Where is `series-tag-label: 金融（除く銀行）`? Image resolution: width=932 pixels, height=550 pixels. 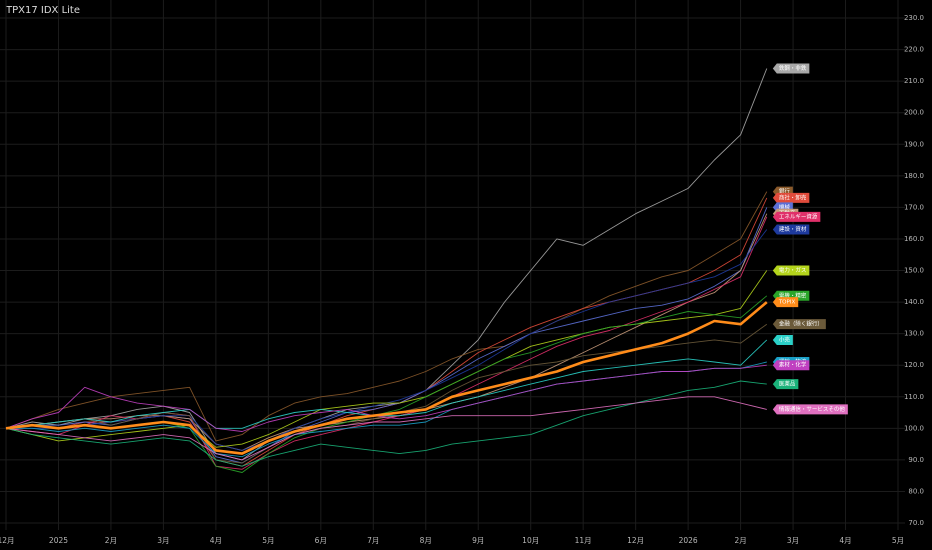
series-tag-label: 金融（除く銀行） is located at coordinates (801, 324).